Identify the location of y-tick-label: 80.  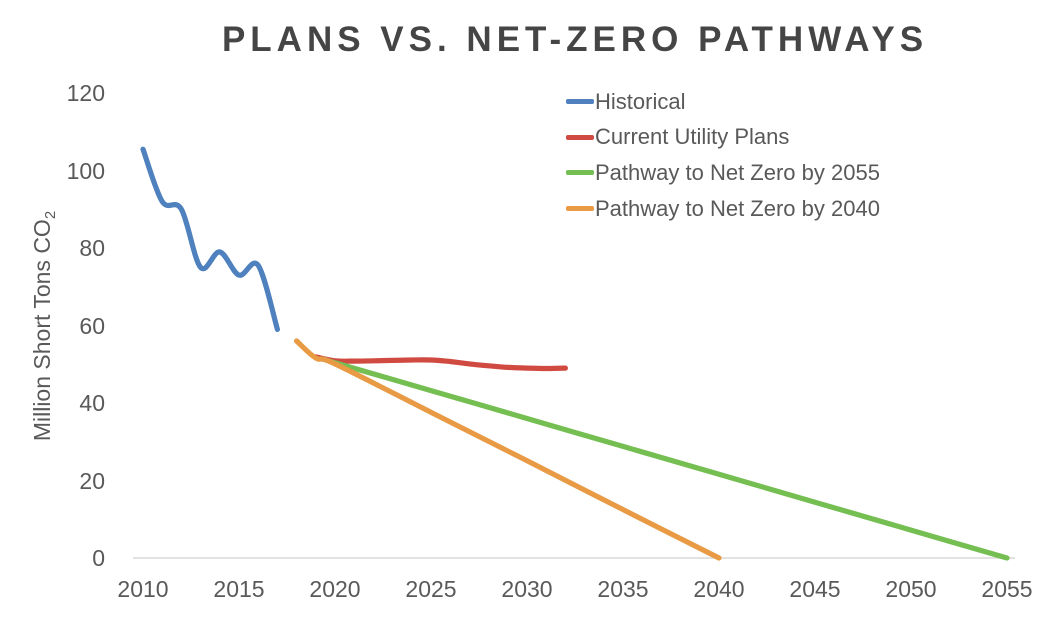
(92, 248).